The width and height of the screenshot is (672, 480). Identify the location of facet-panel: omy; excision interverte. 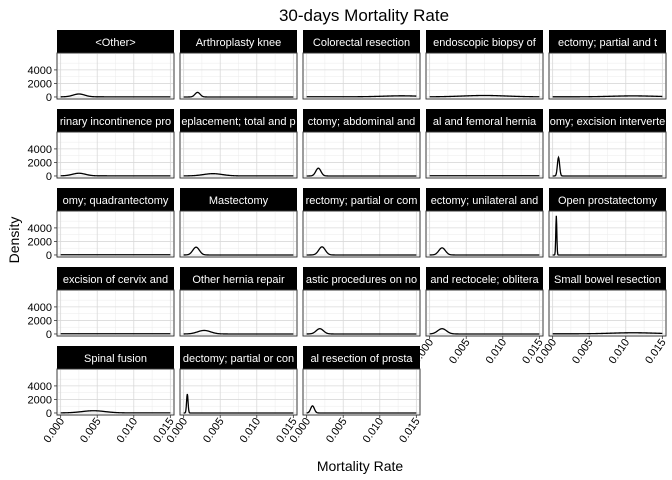
(607, 144).